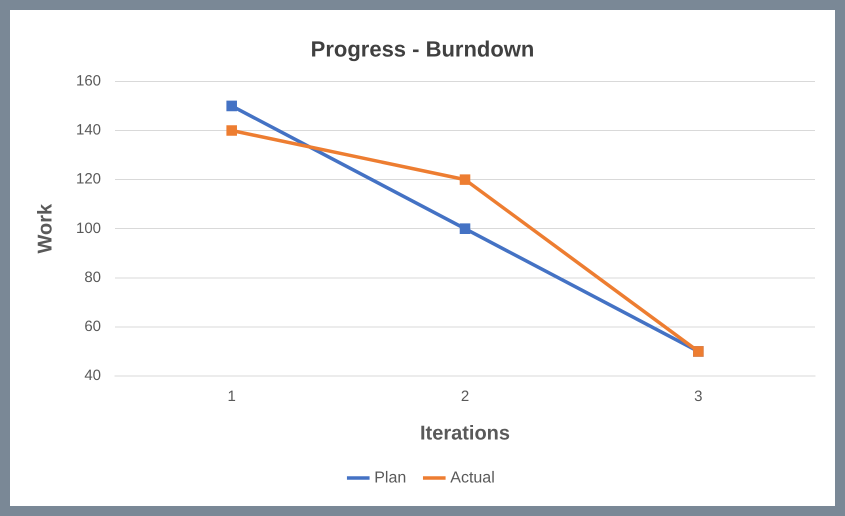 The width and height of the screenshot is (845, 516). What do you see at coordinates (422, 49) in the screenshot?
I see `chart-title: Progress - Burndown` at bounding box center [422, 49].